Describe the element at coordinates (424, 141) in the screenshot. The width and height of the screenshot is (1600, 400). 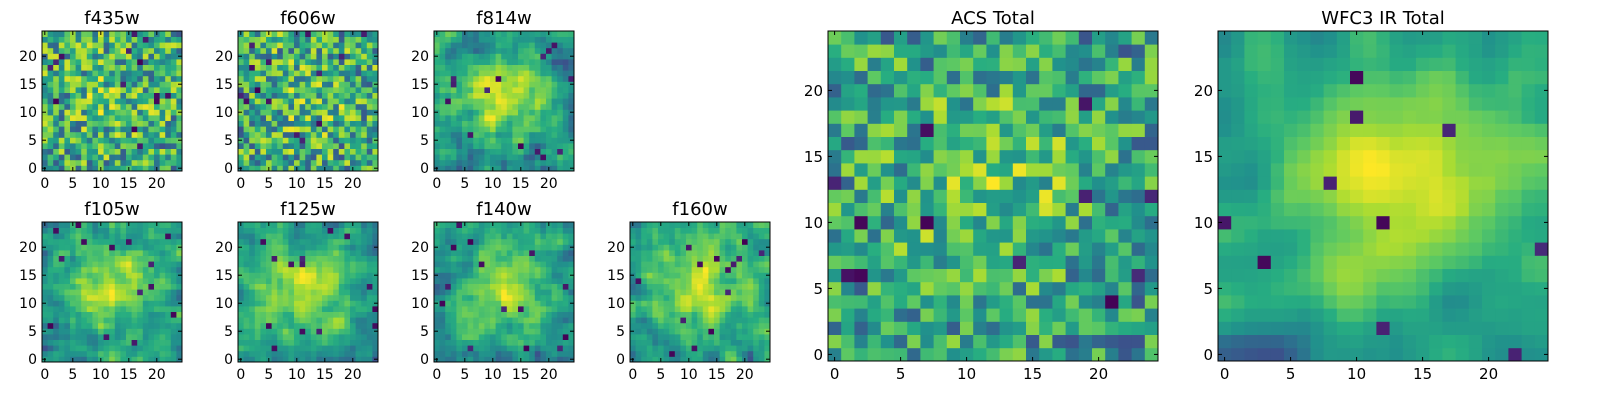
I see `y-tick-label: 5` at that location.